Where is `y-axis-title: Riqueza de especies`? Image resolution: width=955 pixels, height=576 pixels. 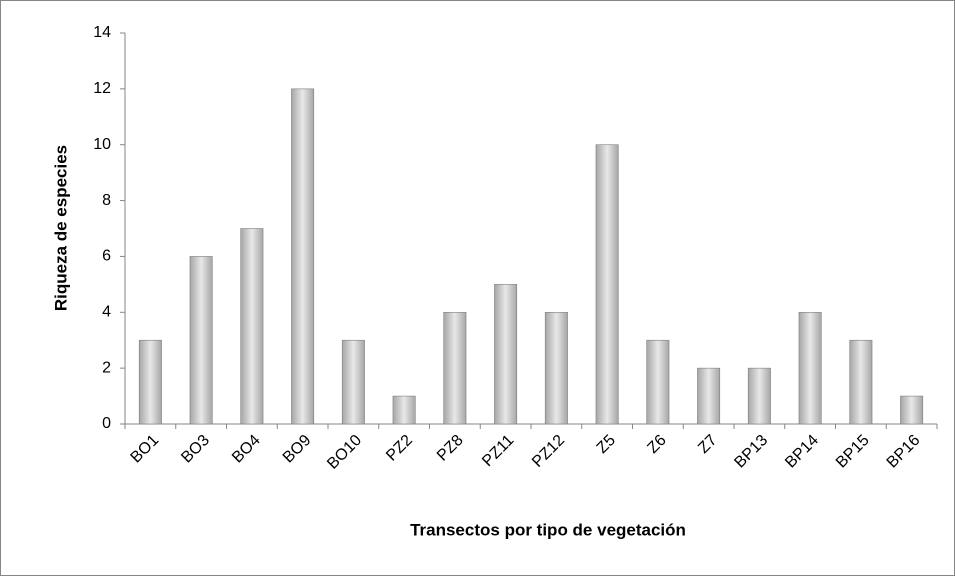
y-axis-title: Riqueza de especies is located at coordinates (60, 228).